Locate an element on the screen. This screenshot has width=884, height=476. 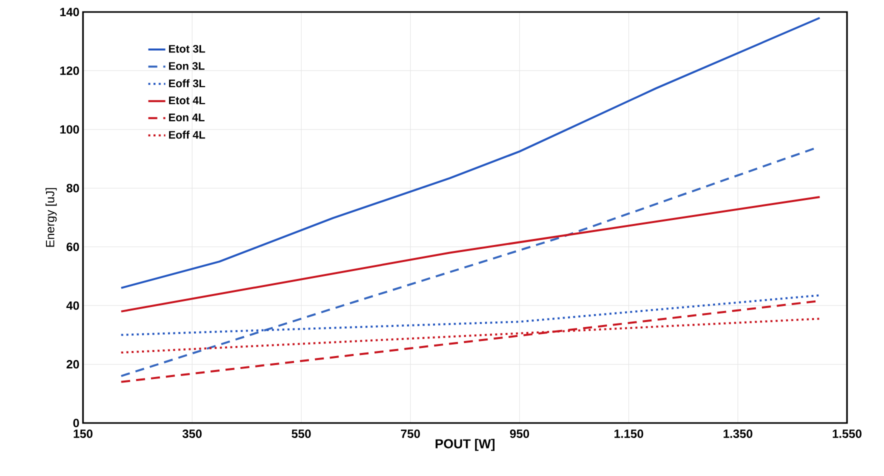
legend-label: Eoff 3L is located at coordinates (187, 83).